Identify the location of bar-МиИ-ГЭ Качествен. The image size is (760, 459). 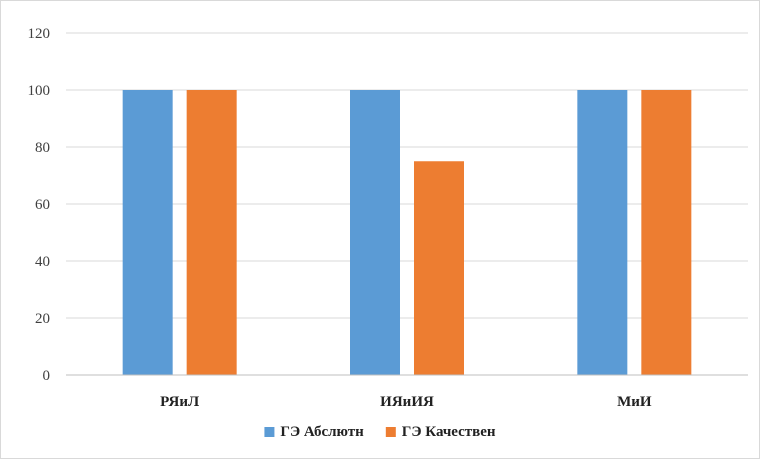
(666, 232).